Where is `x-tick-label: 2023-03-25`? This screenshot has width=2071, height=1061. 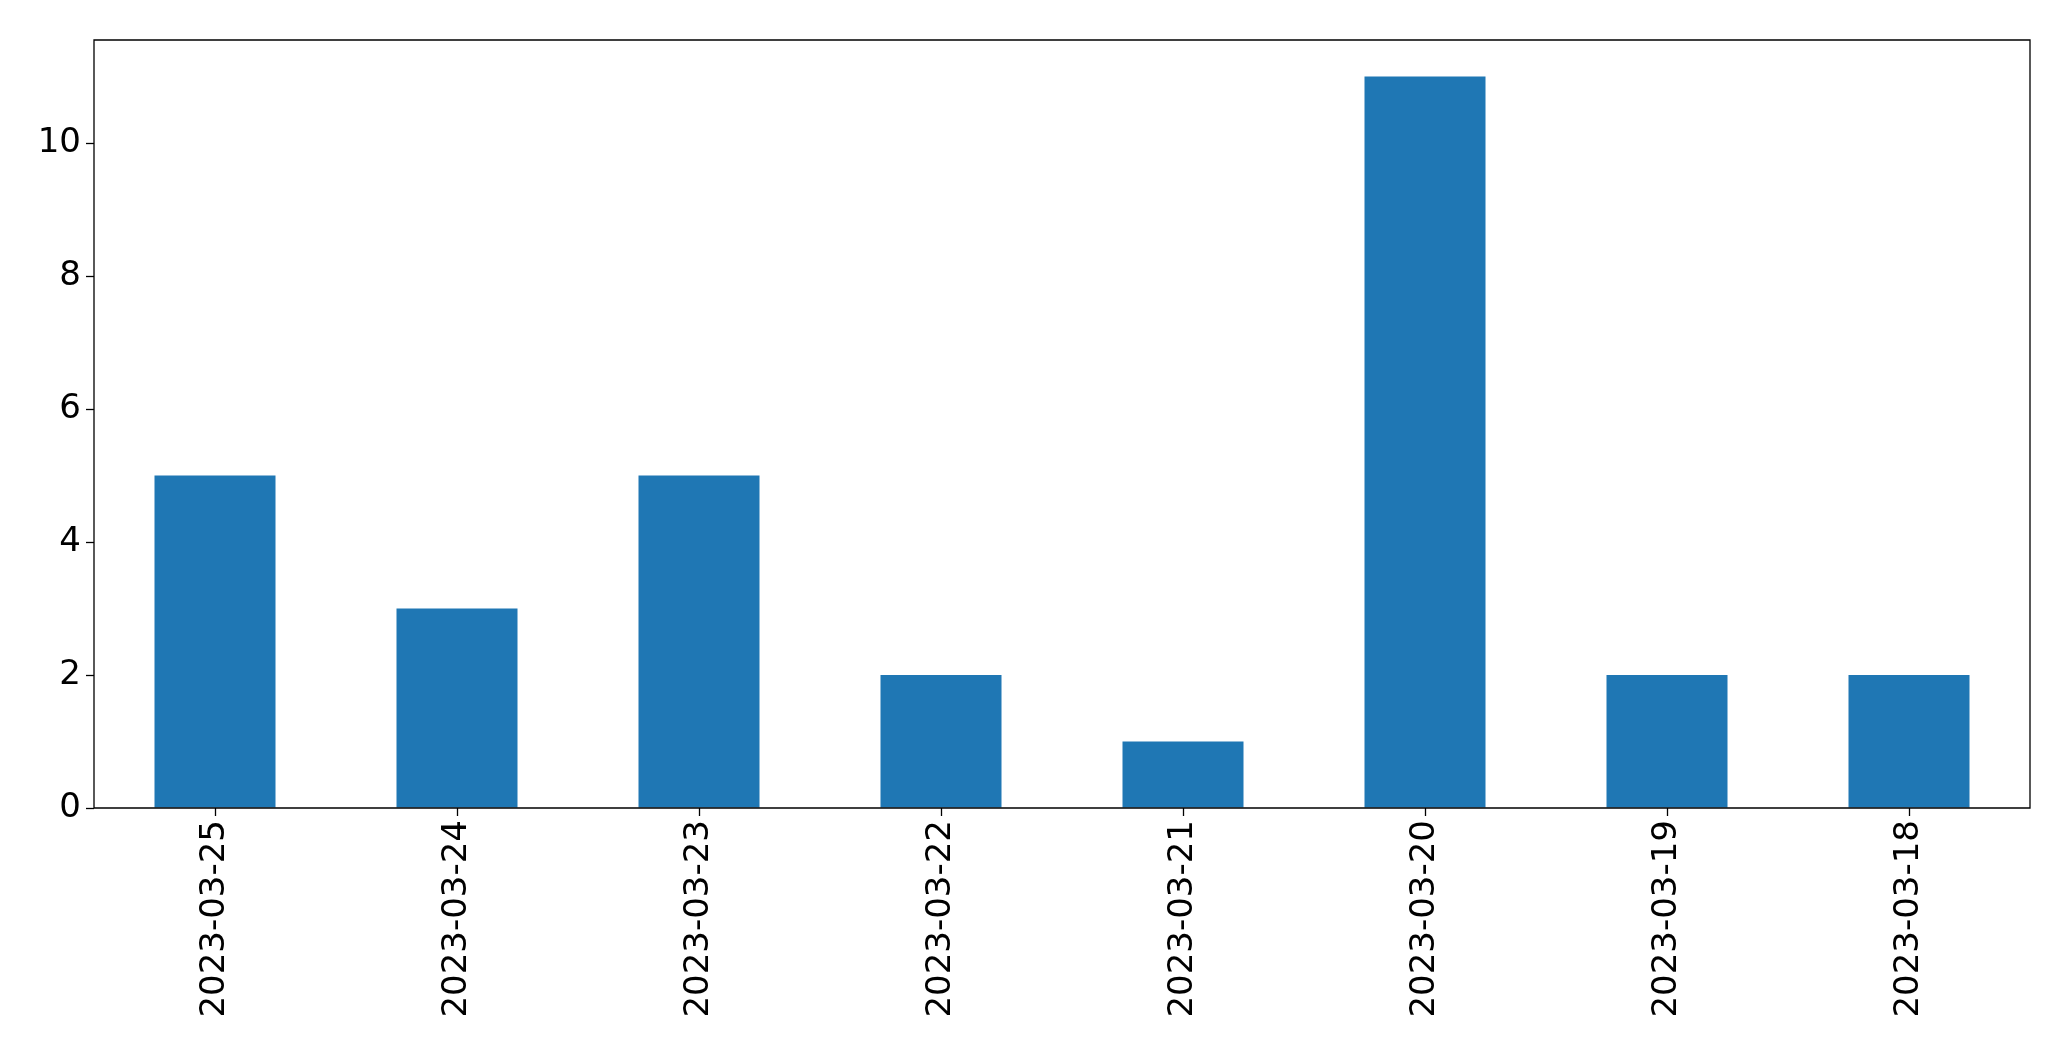 x-tick-label: 2023-03-25 is located at coordinates (211, 919).